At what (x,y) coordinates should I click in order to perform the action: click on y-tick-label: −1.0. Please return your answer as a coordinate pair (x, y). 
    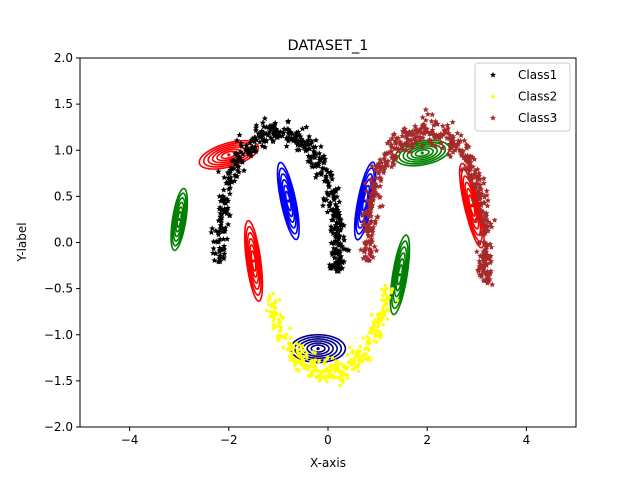
    Looking at the image, I should click on (58, 335).